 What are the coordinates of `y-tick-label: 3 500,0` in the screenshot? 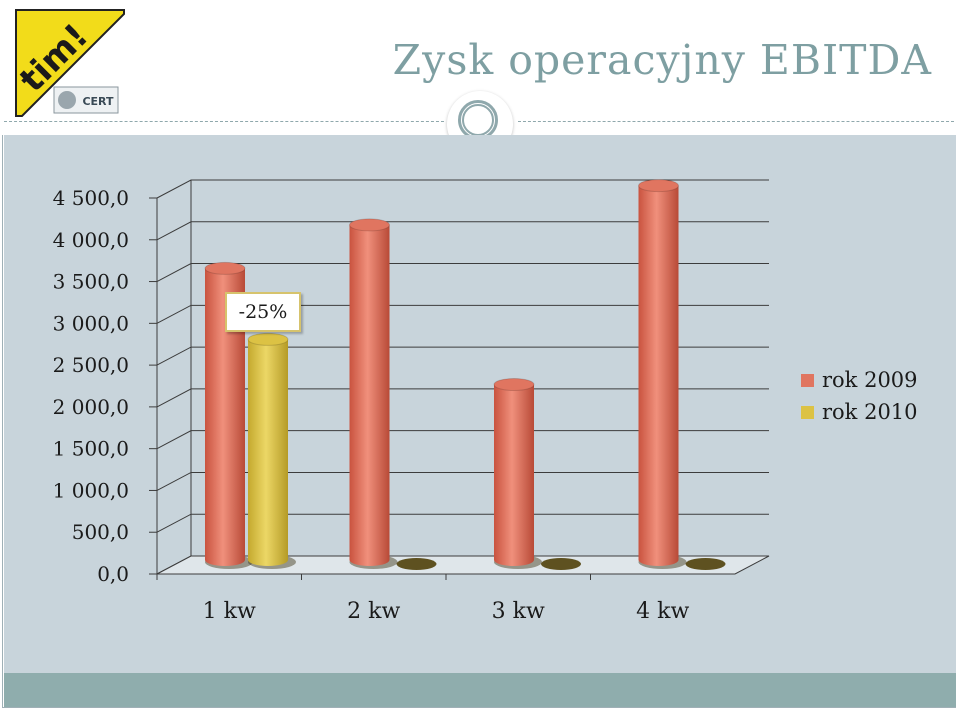 It's located at (91, 282).